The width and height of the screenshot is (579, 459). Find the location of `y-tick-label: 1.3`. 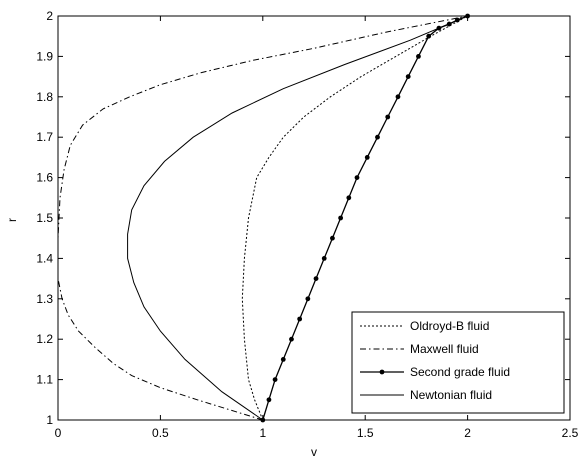

y-tick-label: 1.3 is located at coordinates (44, 299).